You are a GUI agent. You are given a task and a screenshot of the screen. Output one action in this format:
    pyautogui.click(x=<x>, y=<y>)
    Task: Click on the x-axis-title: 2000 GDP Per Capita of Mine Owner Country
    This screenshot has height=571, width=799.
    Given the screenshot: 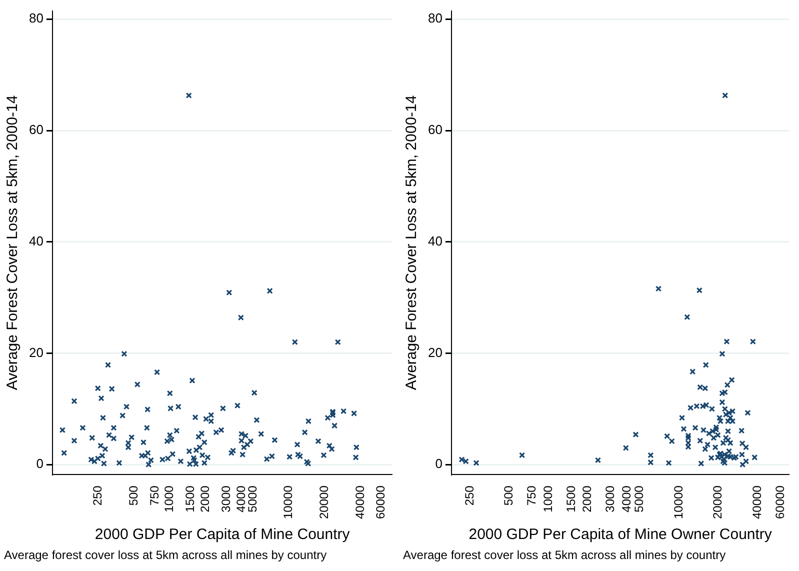 What is the action you would take?
    pyautogui.click(x=620, y=535)
    